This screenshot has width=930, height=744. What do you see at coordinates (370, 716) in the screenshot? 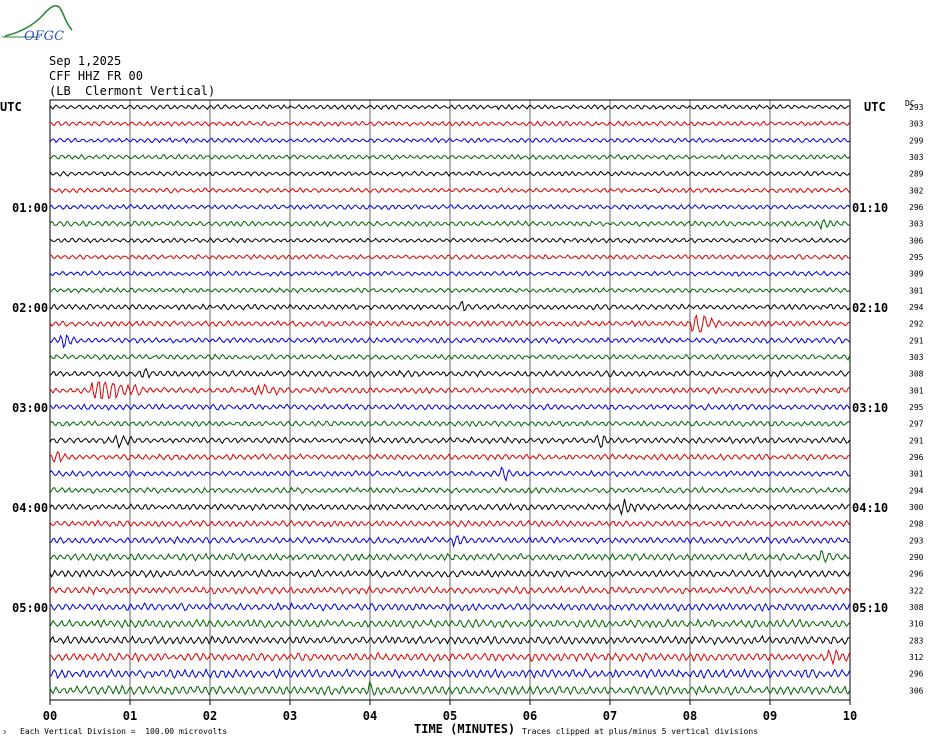
I see `x-tick-label: 04` at bounding box center [370, 716].